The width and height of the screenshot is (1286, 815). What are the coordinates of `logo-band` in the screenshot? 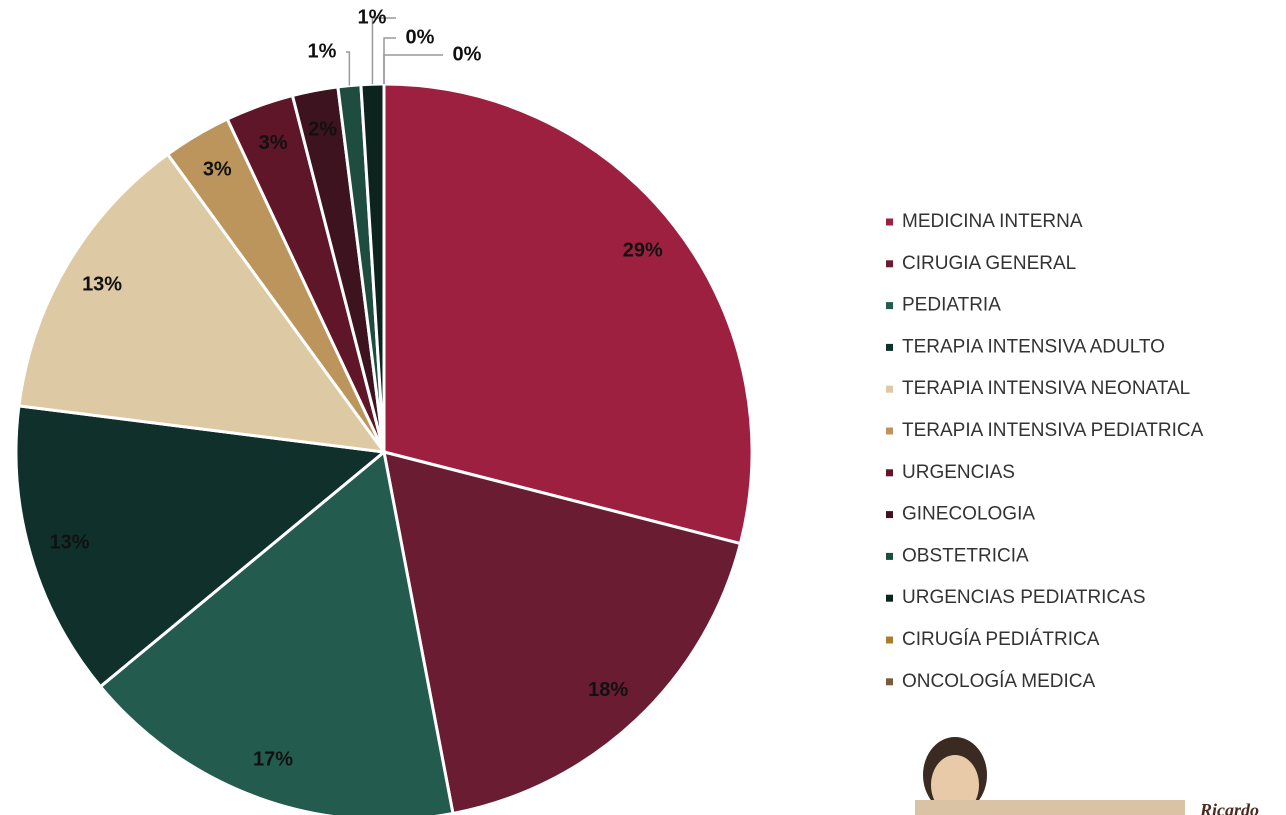 It's located at (1050, 807).